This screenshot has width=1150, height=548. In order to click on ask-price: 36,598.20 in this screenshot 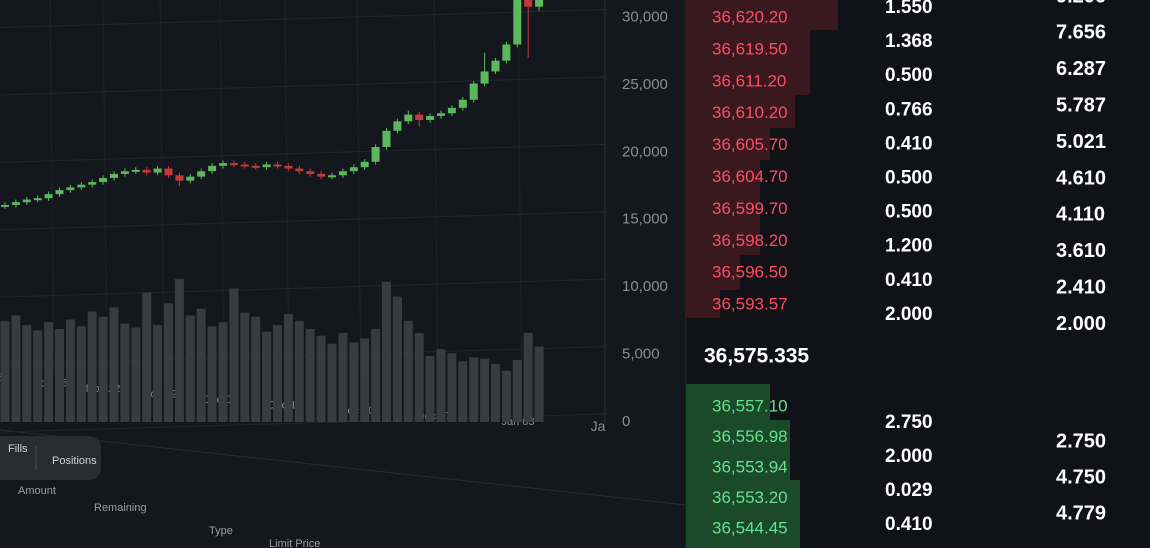, I will do `click(750, 240)`.